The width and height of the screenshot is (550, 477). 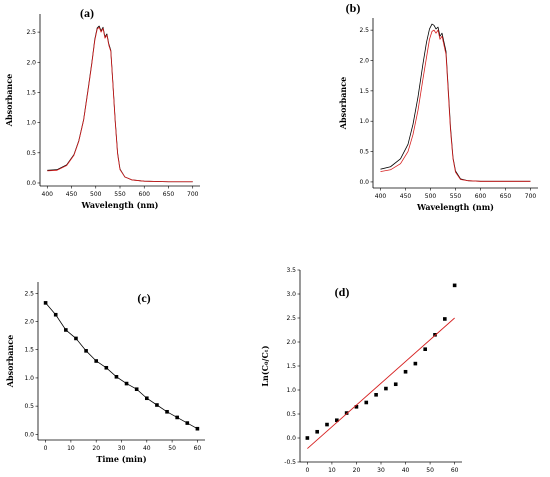 What do you see at coordinates (265, 365) in the screenshot?
I see `y-axis-title: Ln(C₀/Cₜ)` at bounding box center [265, 365].